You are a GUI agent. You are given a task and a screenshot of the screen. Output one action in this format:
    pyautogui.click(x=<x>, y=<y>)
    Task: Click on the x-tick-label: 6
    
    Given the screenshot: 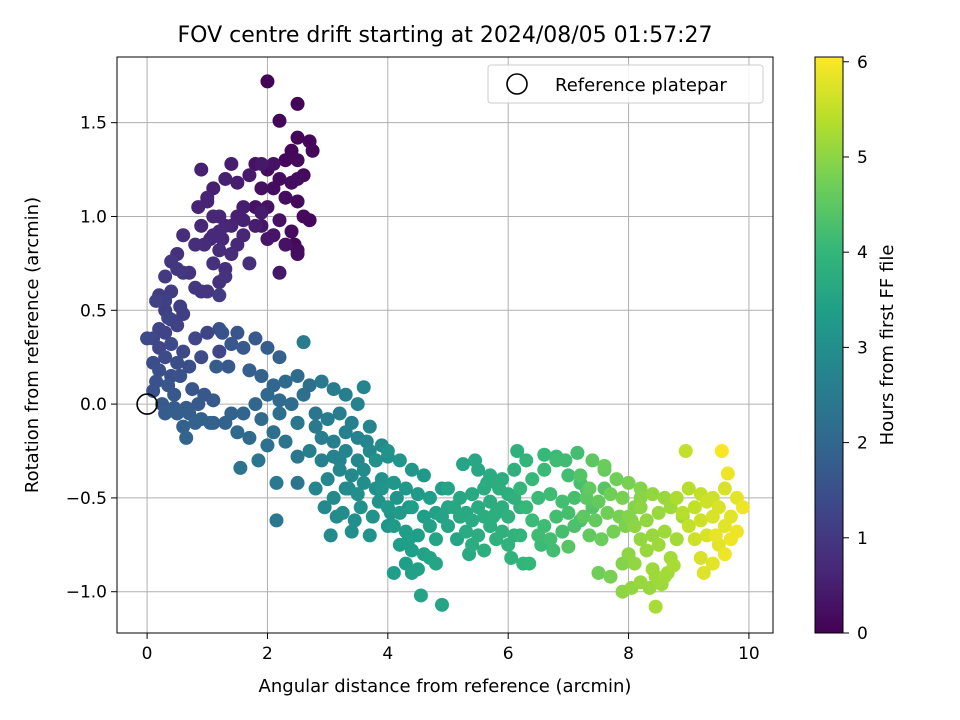 What is the action you would take?
    pyautogui.click(x=508, y=654)
    